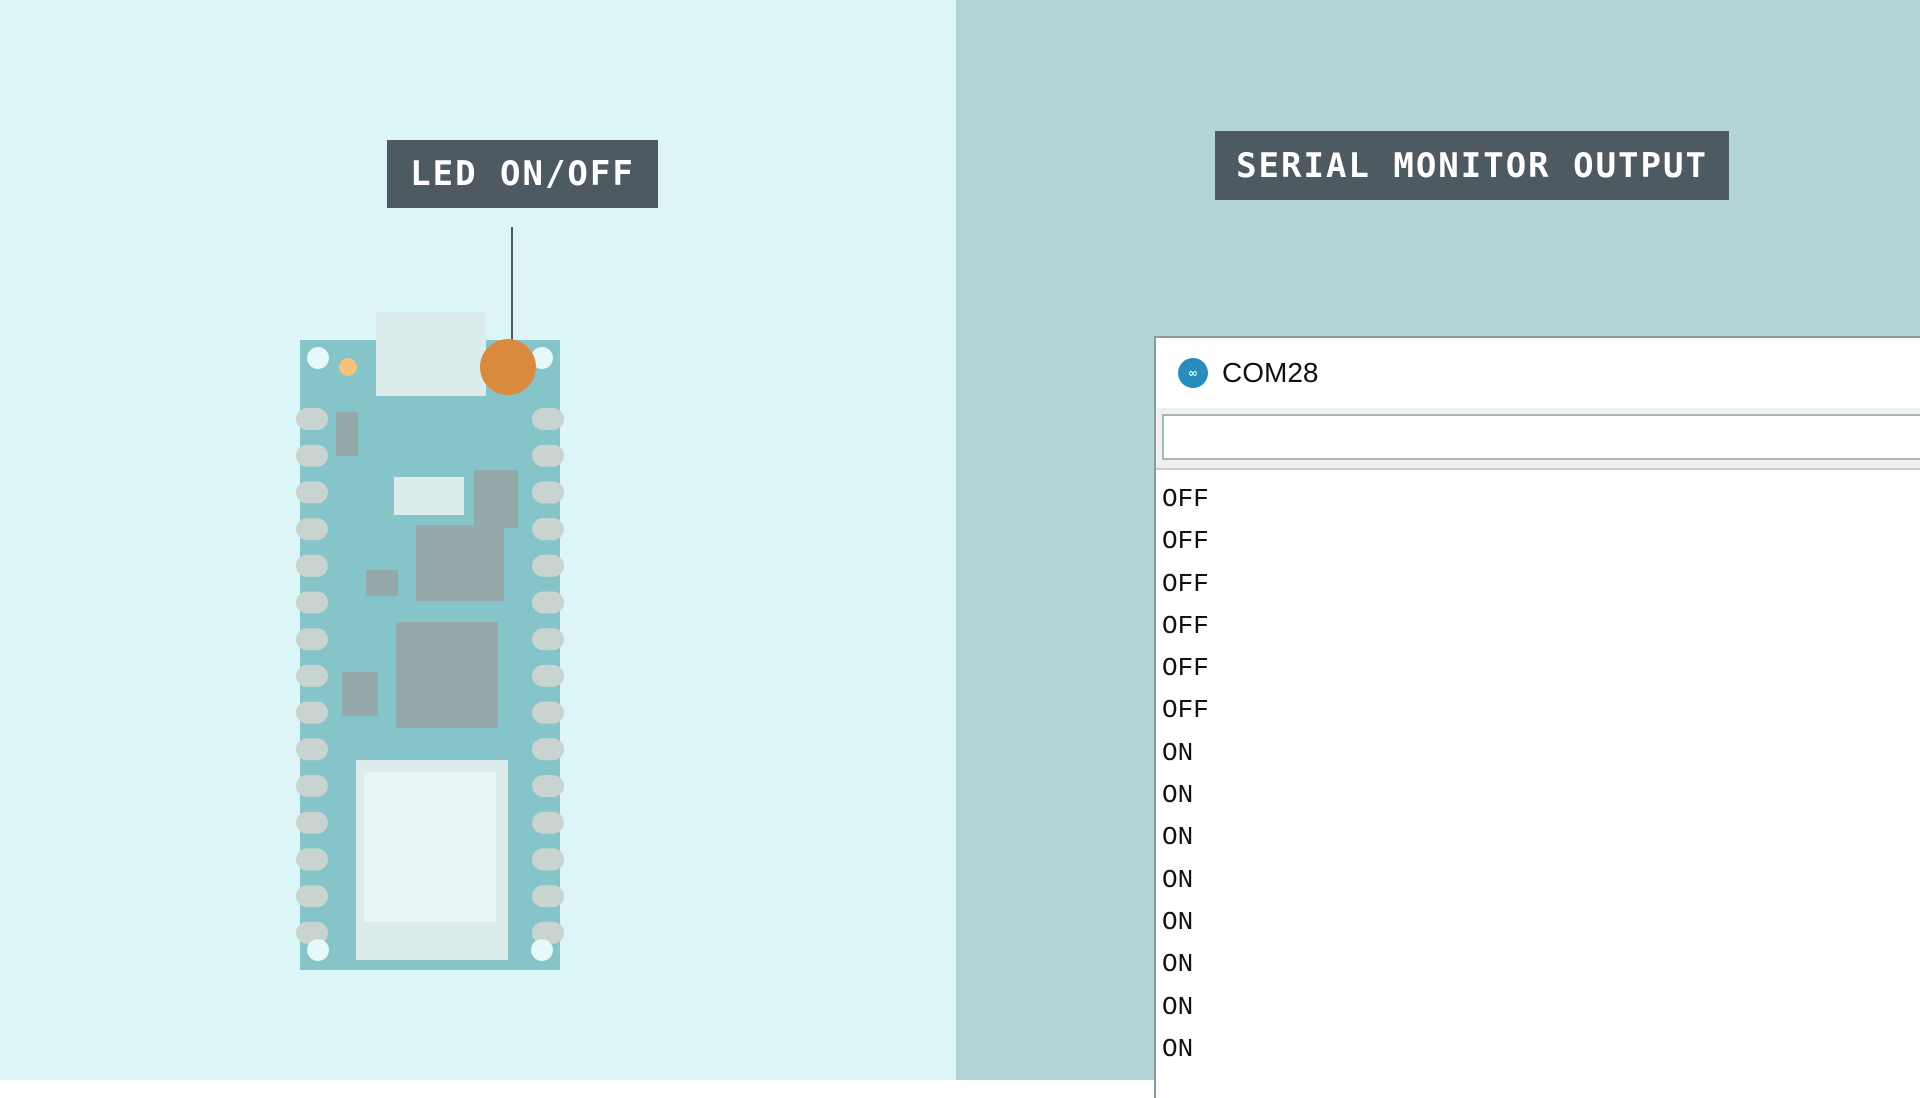 The height and width of the screenshot is (1098, 1920). Describe the element at coordinates (430, 641) in the screenshot. I see `arduino-board-illustration` at that location.